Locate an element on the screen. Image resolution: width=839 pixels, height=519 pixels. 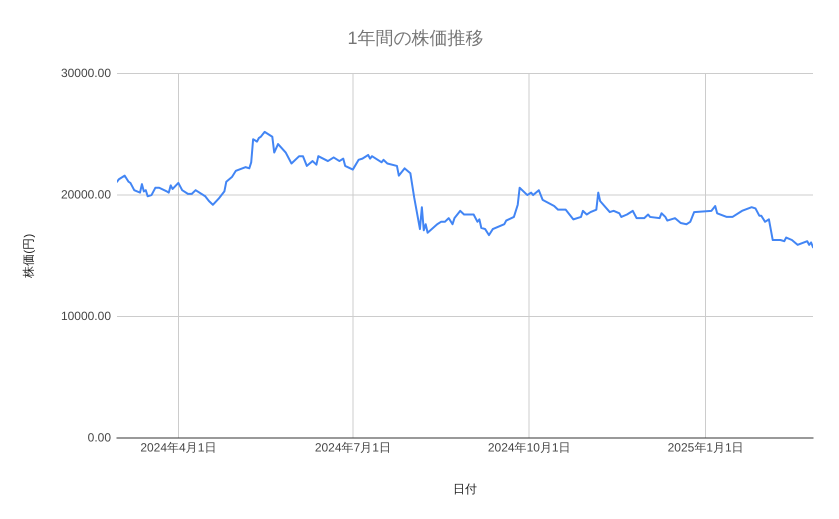
y-tick-label: 10000.00 is located at coordinates (86, 315).